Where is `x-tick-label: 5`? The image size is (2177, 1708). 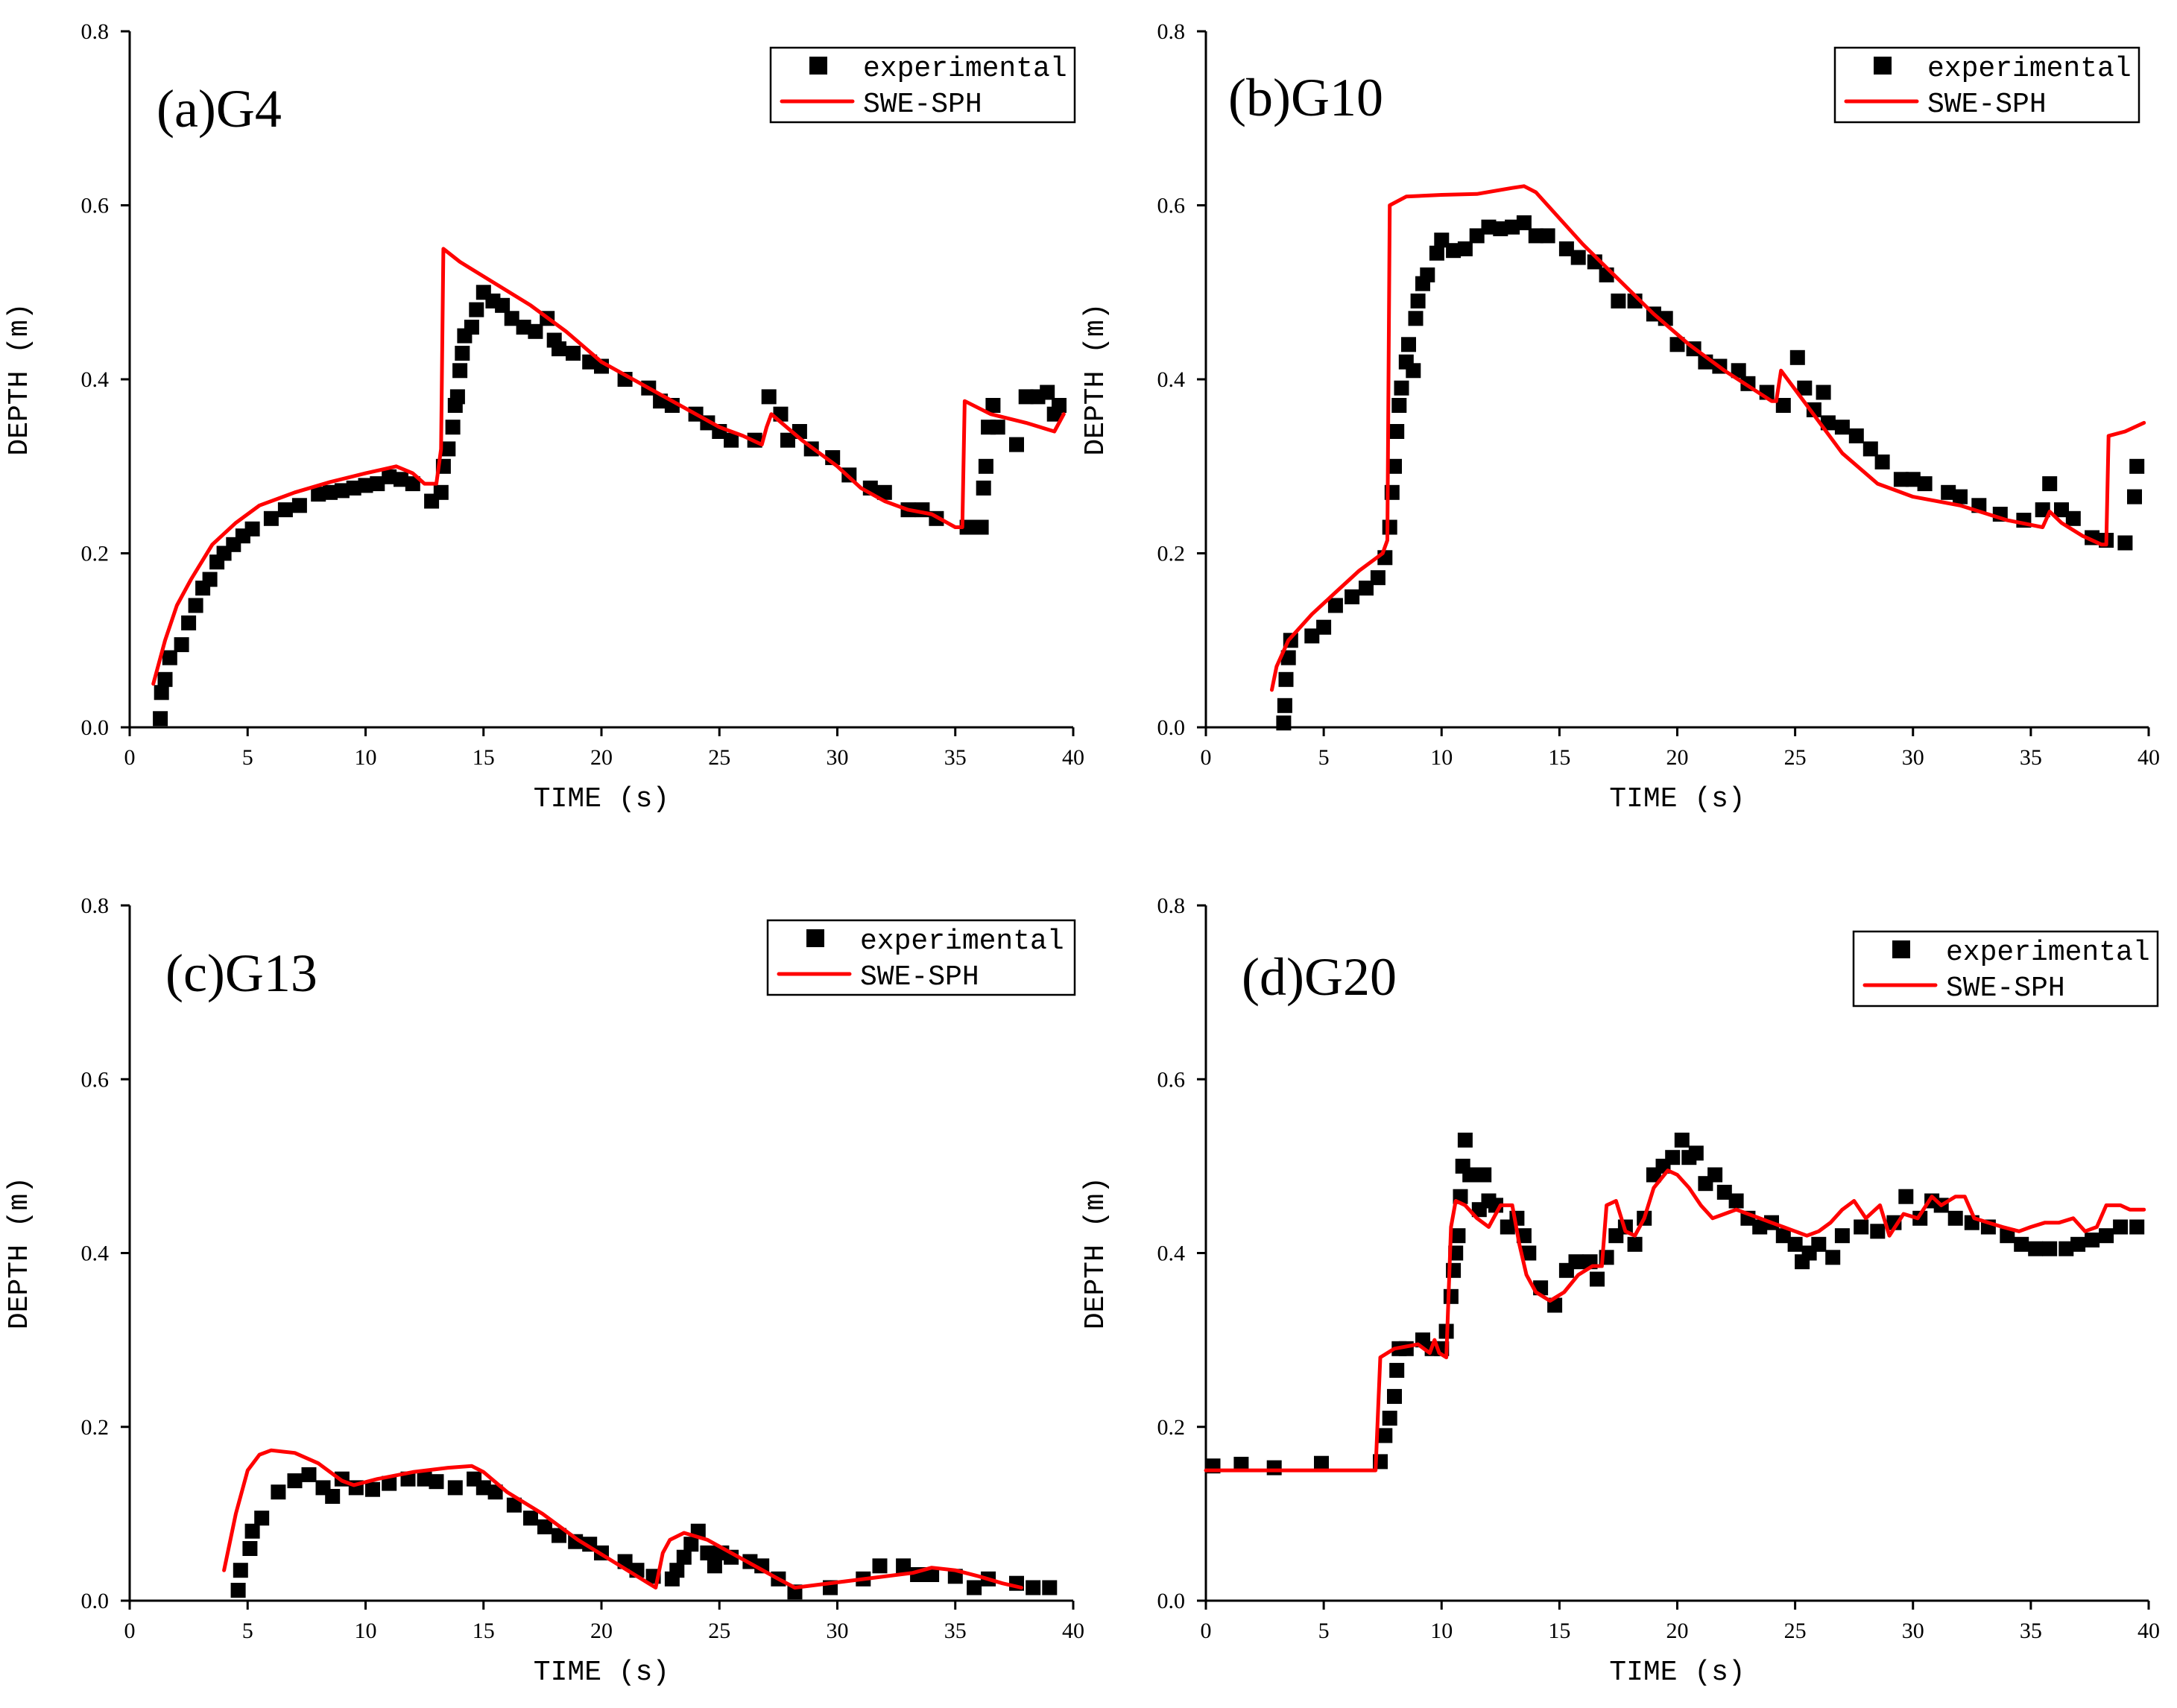
x-tick-label: 5 is located at coordinates (1324, 757).